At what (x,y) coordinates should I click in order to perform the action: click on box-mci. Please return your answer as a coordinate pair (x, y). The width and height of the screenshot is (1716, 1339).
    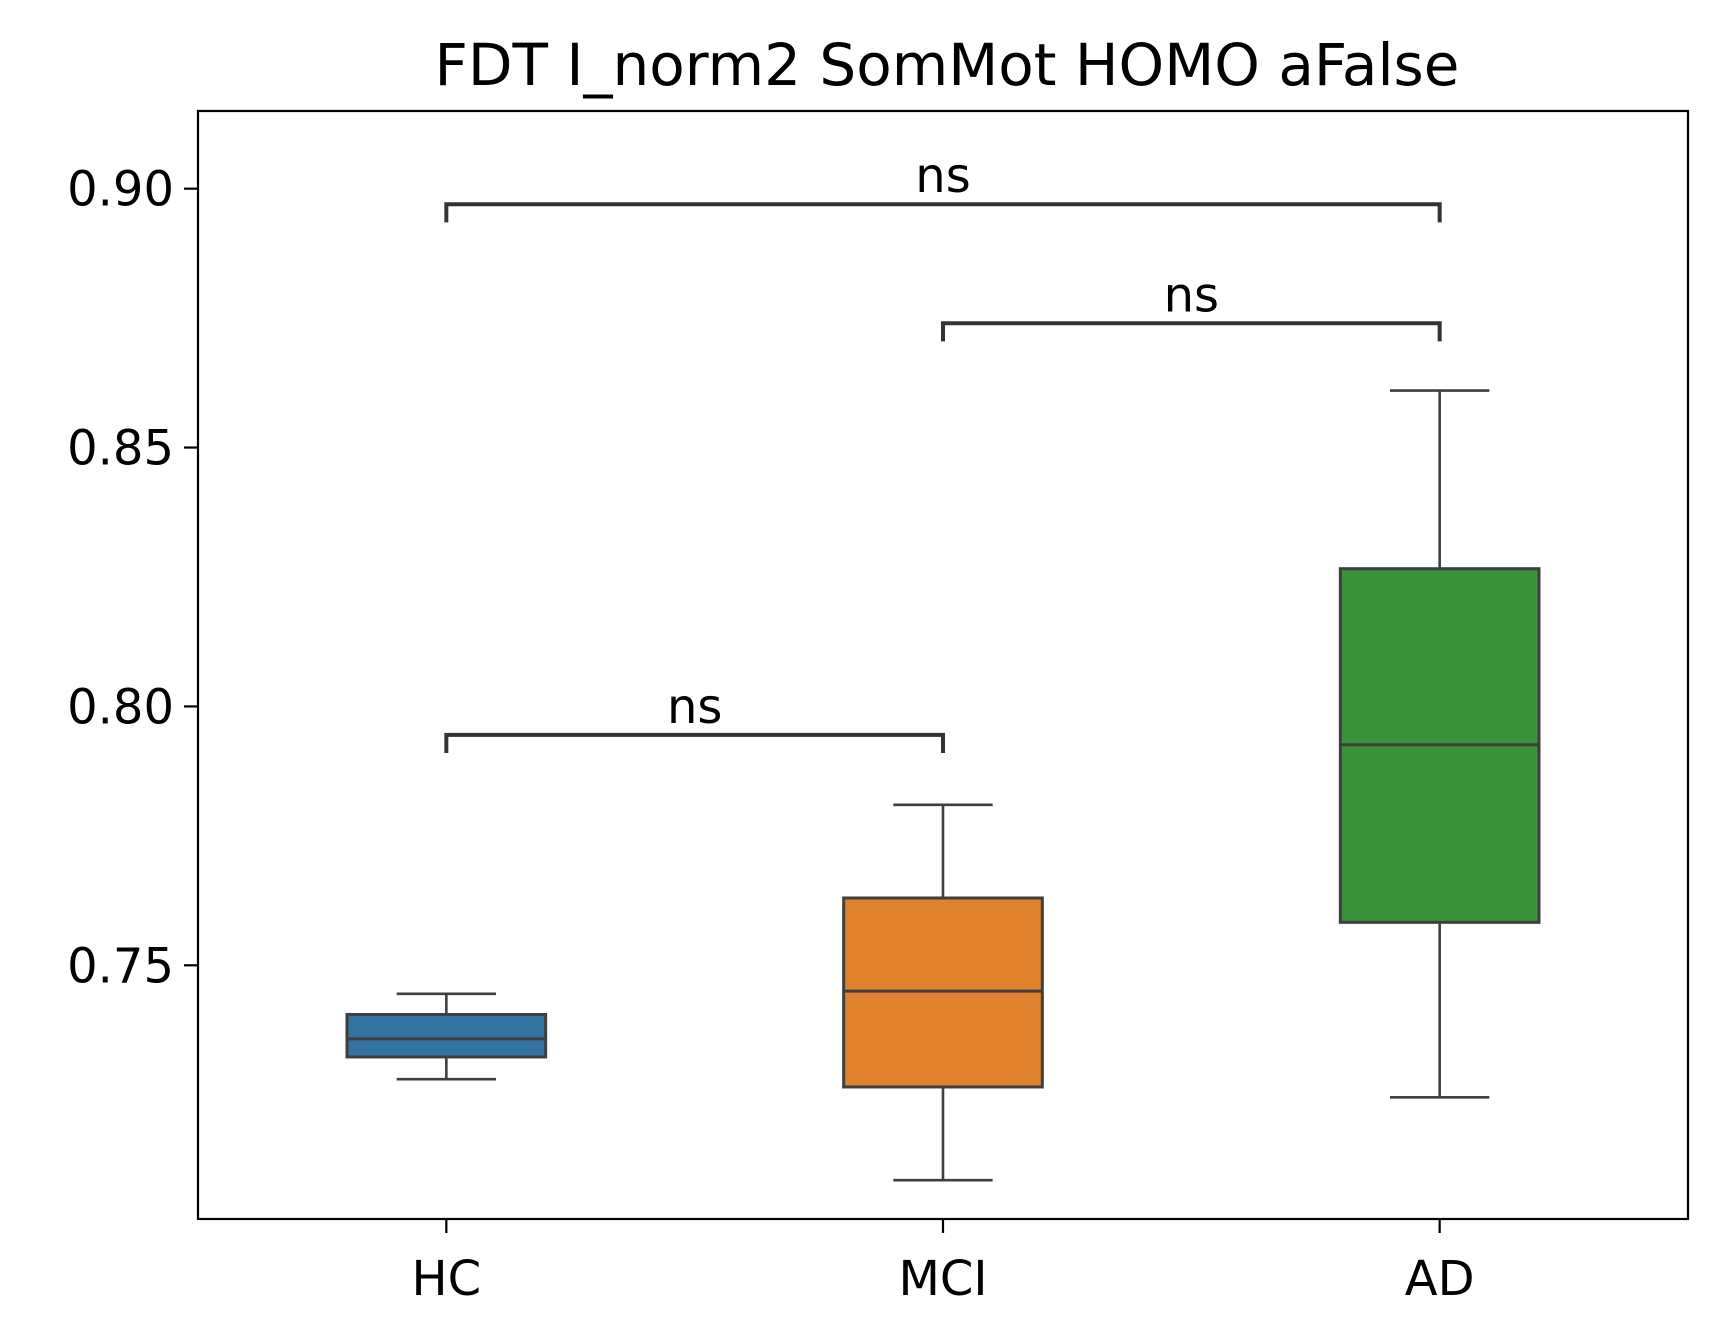
    Looking at the image, I should click on (943, 992).